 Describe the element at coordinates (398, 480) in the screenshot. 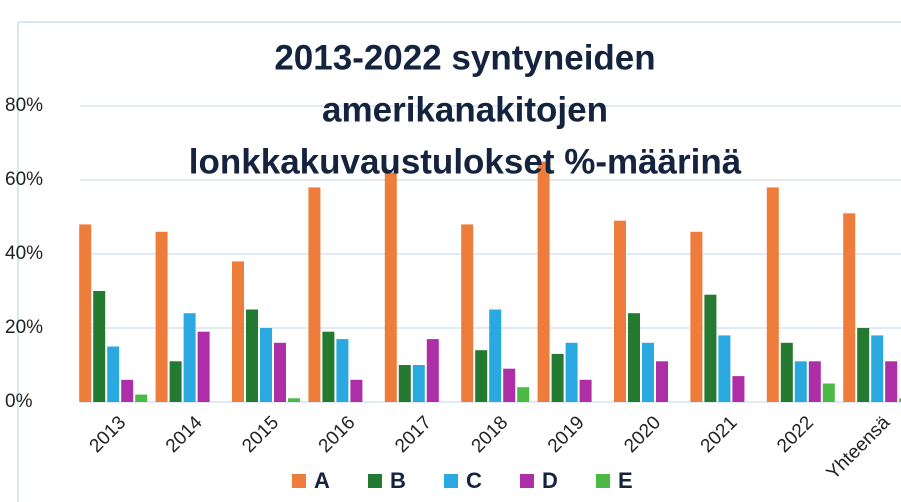

I see `legend-label: B` at that location.